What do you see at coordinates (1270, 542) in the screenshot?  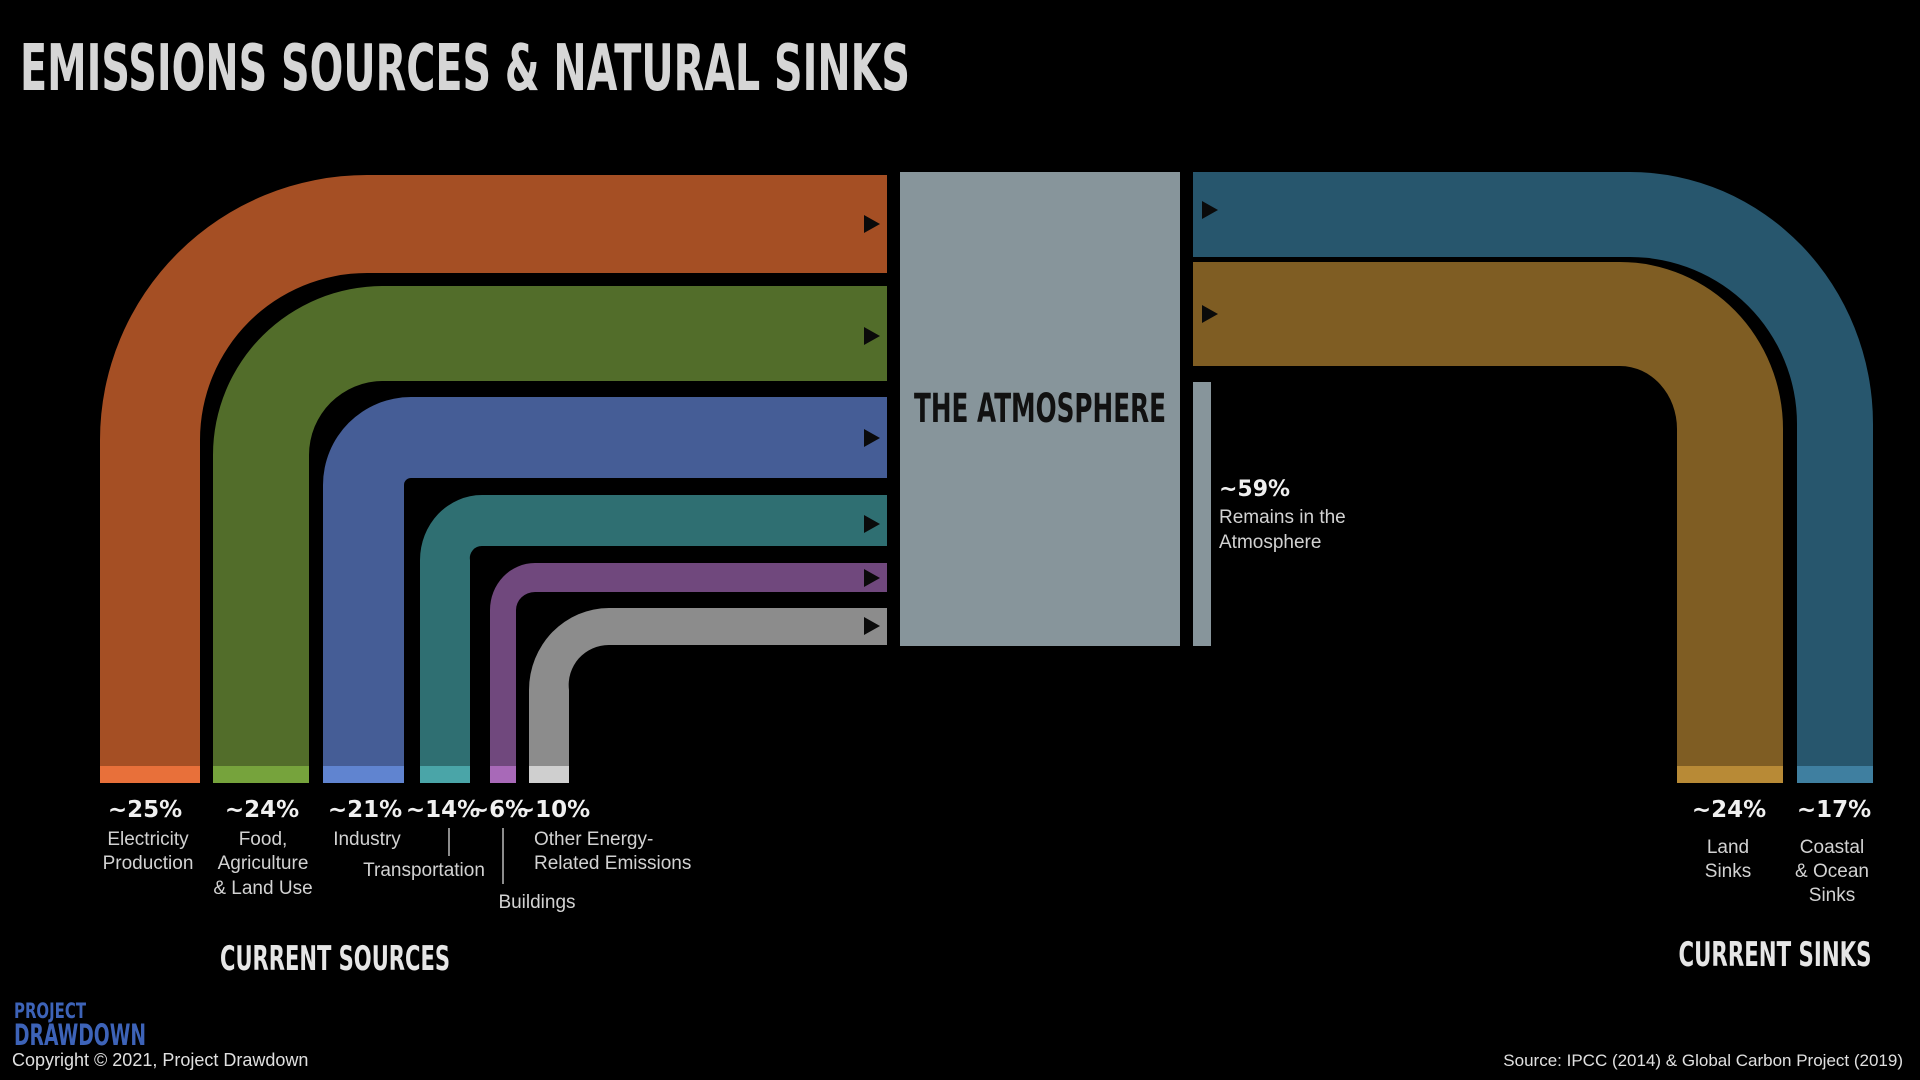 I see `remains-label-line2: Atmosphere` at bounding box center [1270, 542].